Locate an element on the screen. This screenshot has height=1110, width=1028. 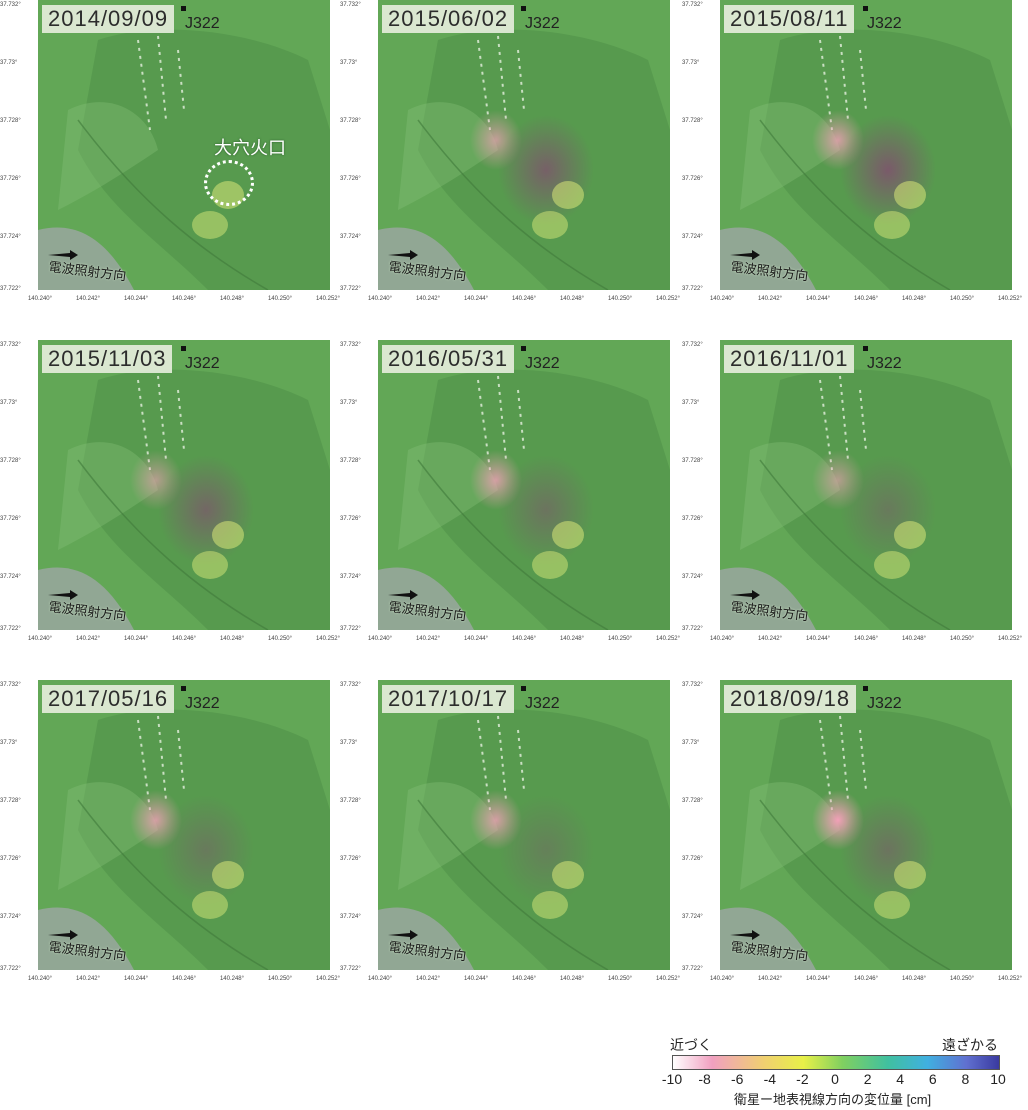
map-frame: 2018/09/18 J322 電波照射方向 is located at coordinates (866, 825).